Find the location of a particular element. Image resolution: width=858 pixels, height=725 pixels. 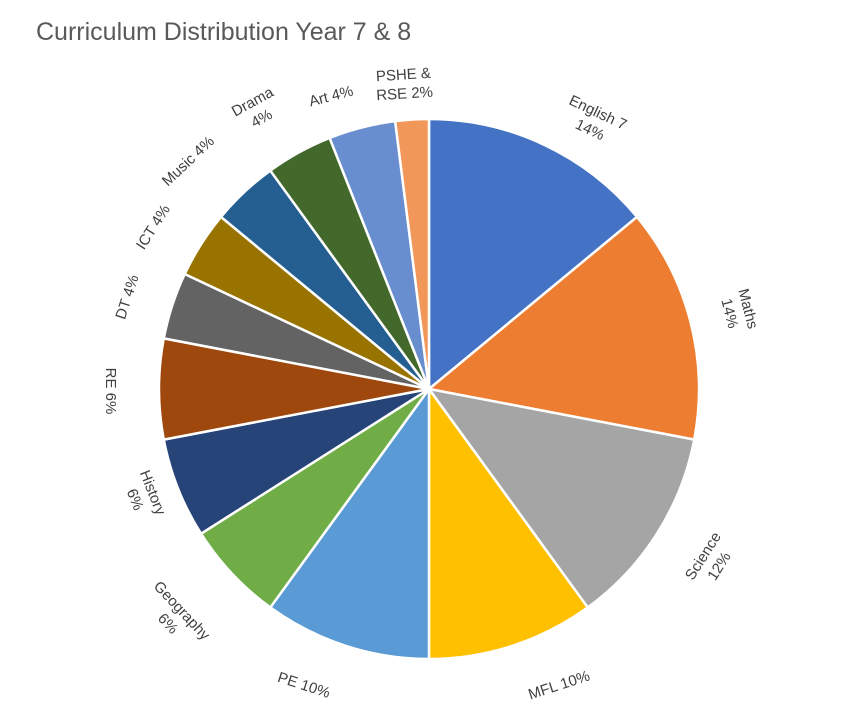

data-label-history: History6% is located at coordinates (143, 496).